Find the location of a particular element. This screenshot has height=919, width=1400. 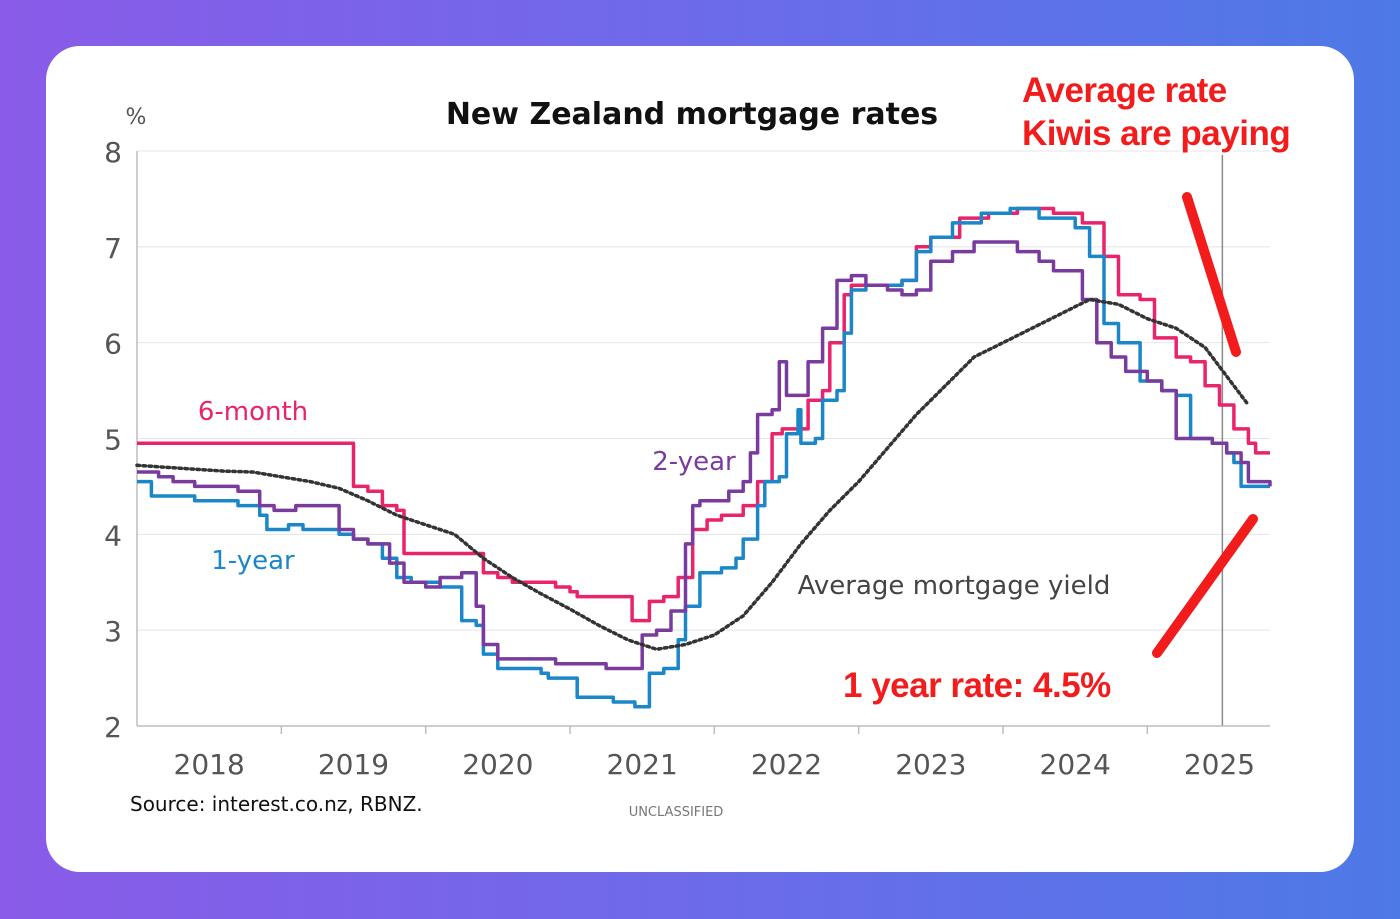

chart-title: New Zealand mortgage rates is located at coordinates (692, 114).